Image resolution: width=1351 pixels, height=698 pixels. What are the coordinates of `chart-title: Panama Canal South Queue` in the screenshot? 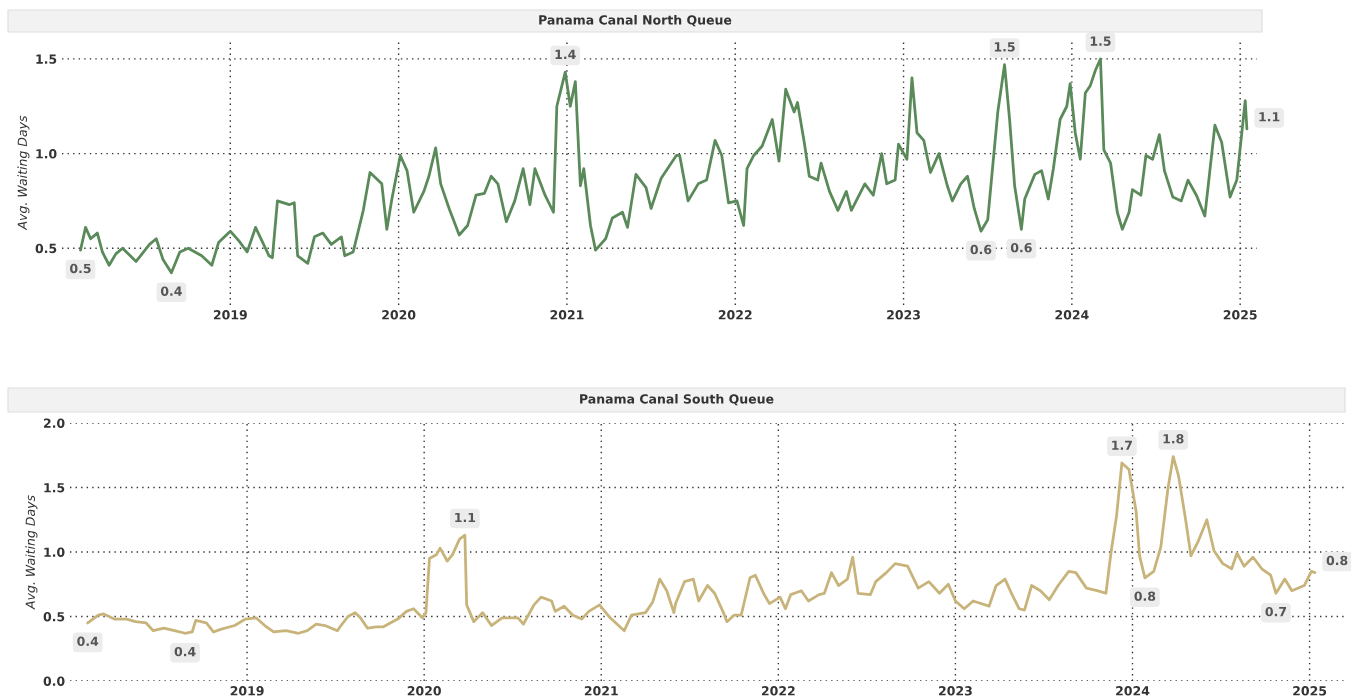 It's located at (677, 399).